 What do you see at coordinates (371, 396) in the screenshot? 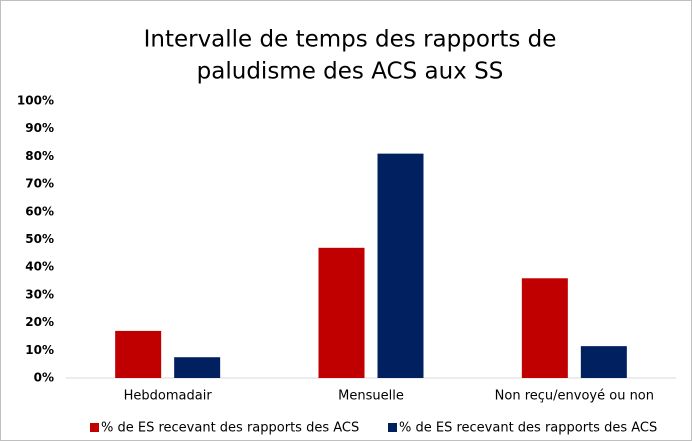
I see `x-tick-label: Mensuelle` at bounding box center [371, 396].